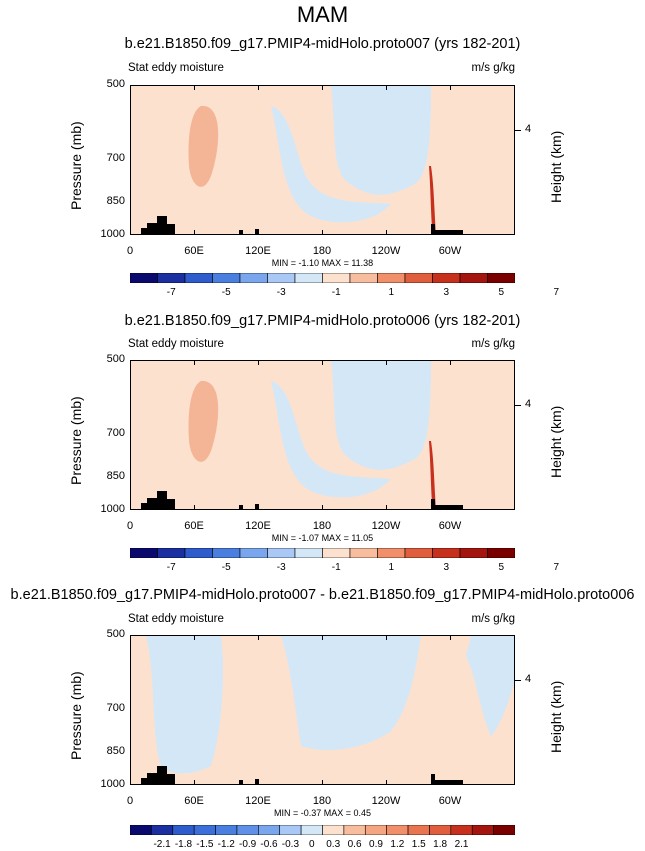  I want to click on topography-himalaya, so click(158, 500).